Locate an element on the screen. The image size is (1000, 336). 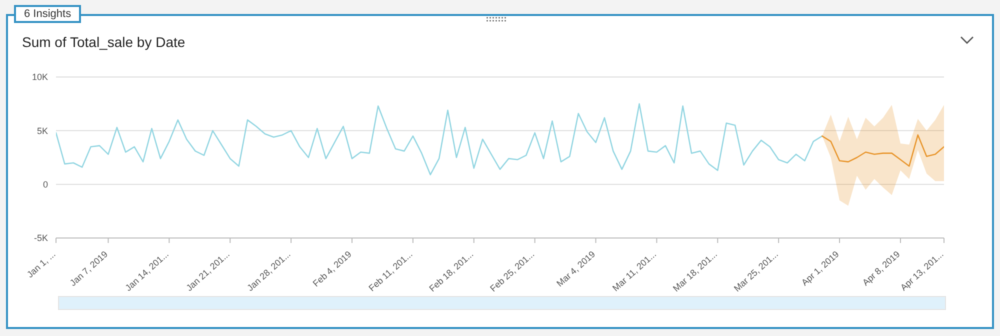
line-series is located at coordinates (882, 150).